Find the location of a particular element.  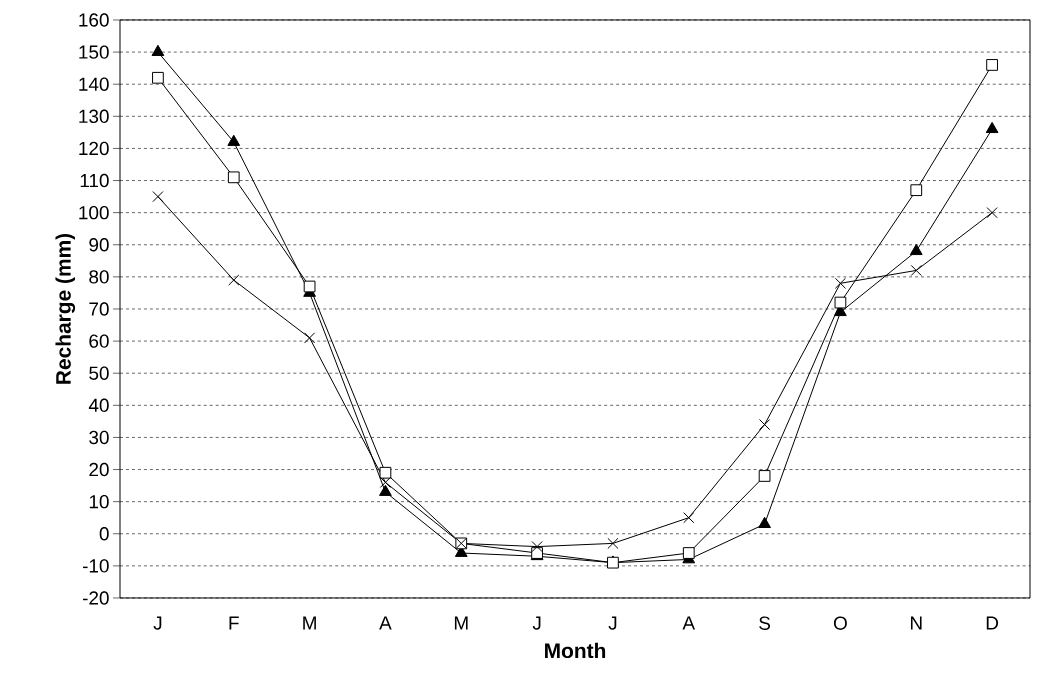

y-tick-label: 80 is located at coordinates (99, 277).